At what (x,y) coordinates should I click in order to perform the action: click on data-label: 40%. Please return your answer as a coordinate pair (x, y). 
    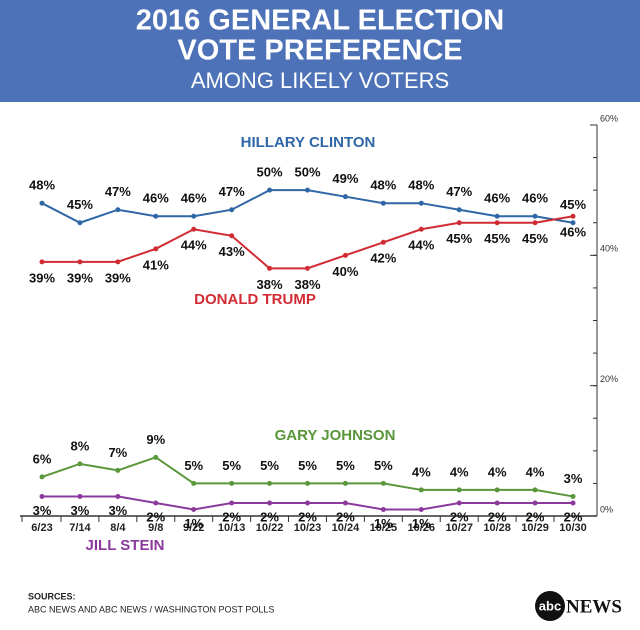
    Looking at the image, I should click on (345, 271).